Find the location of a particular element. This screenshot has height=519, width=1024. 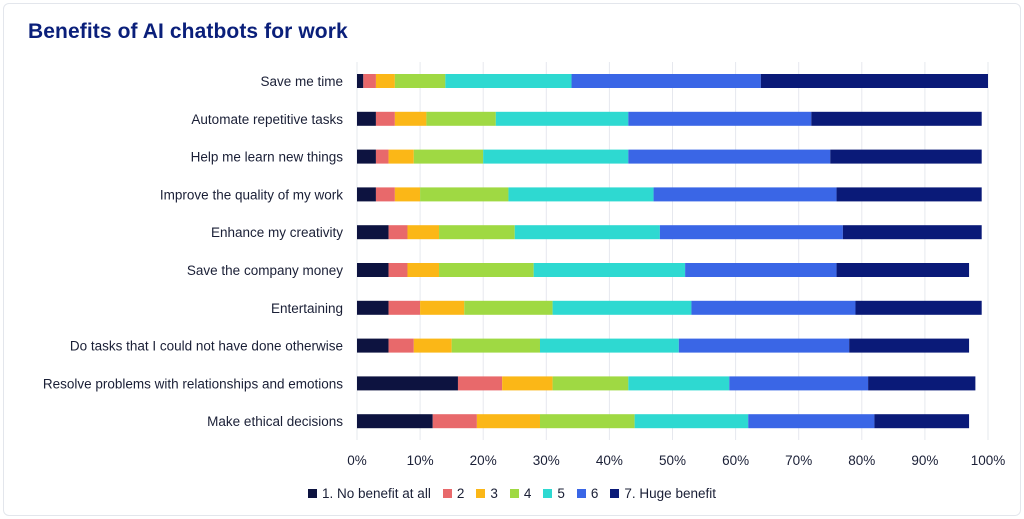

legend-label: 4 is located at coordinates (527, 493).